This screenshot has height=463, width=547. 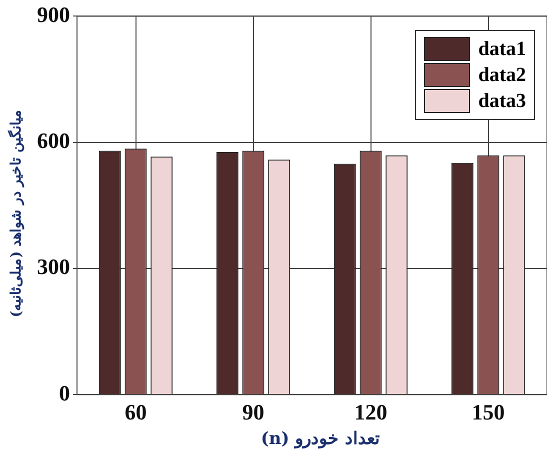 I want to click on legend-label: data3, so click(x=502, y=101).